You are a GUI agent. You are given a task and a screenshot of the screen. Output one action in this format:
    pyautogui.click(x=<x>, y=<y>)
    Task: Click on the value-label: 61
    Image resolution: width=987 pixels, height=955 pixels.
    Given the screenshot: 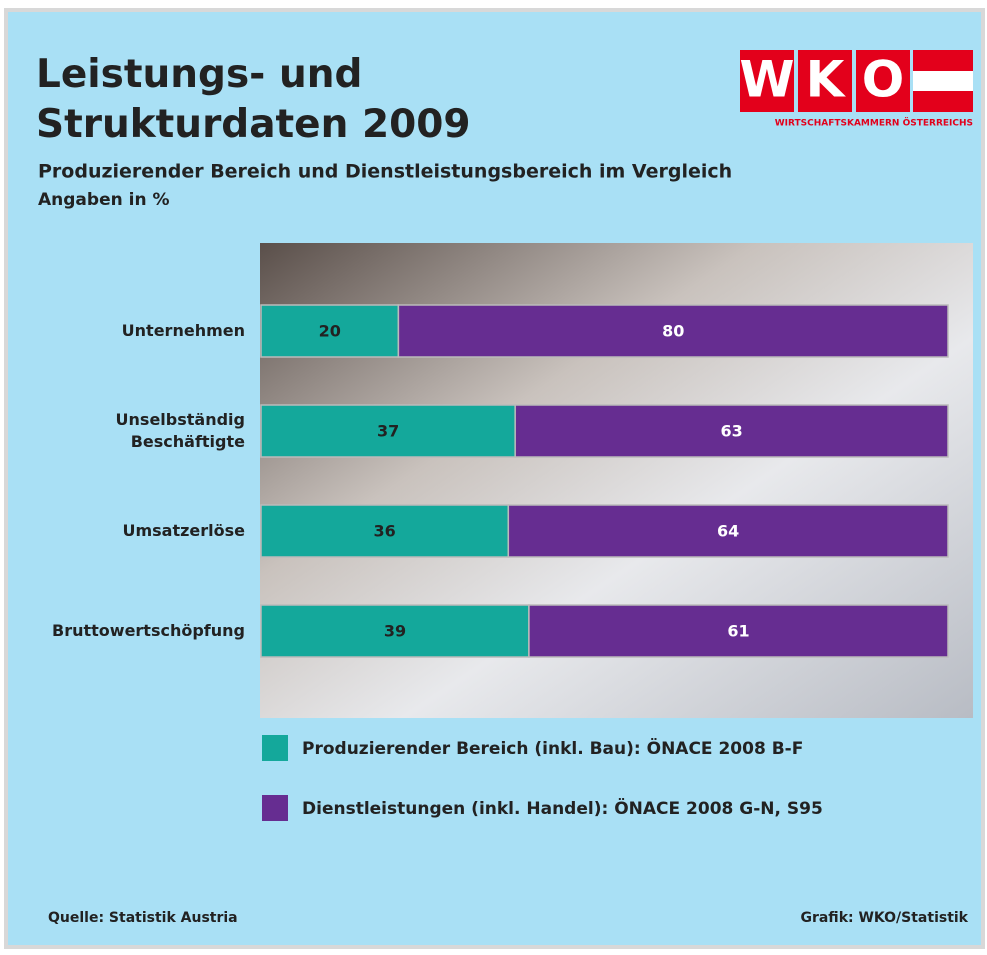 What is the action you would take?
    pyautogui.click(x=738, y=631)
    